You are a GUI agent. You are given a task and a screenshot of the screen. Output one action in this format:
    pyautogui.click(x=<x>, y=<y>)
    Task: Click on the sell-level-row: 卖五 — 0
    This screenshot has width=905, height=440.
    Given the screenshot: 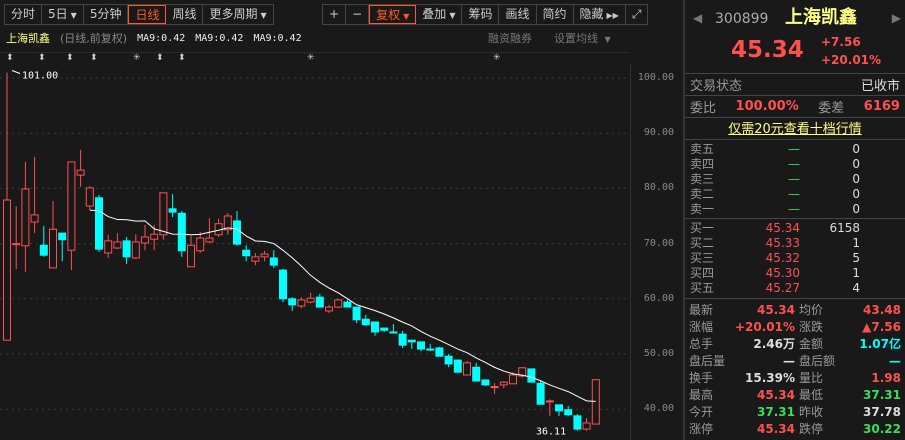 What is the action you would take?
    pyautogui.click(x=795, y=149)
    